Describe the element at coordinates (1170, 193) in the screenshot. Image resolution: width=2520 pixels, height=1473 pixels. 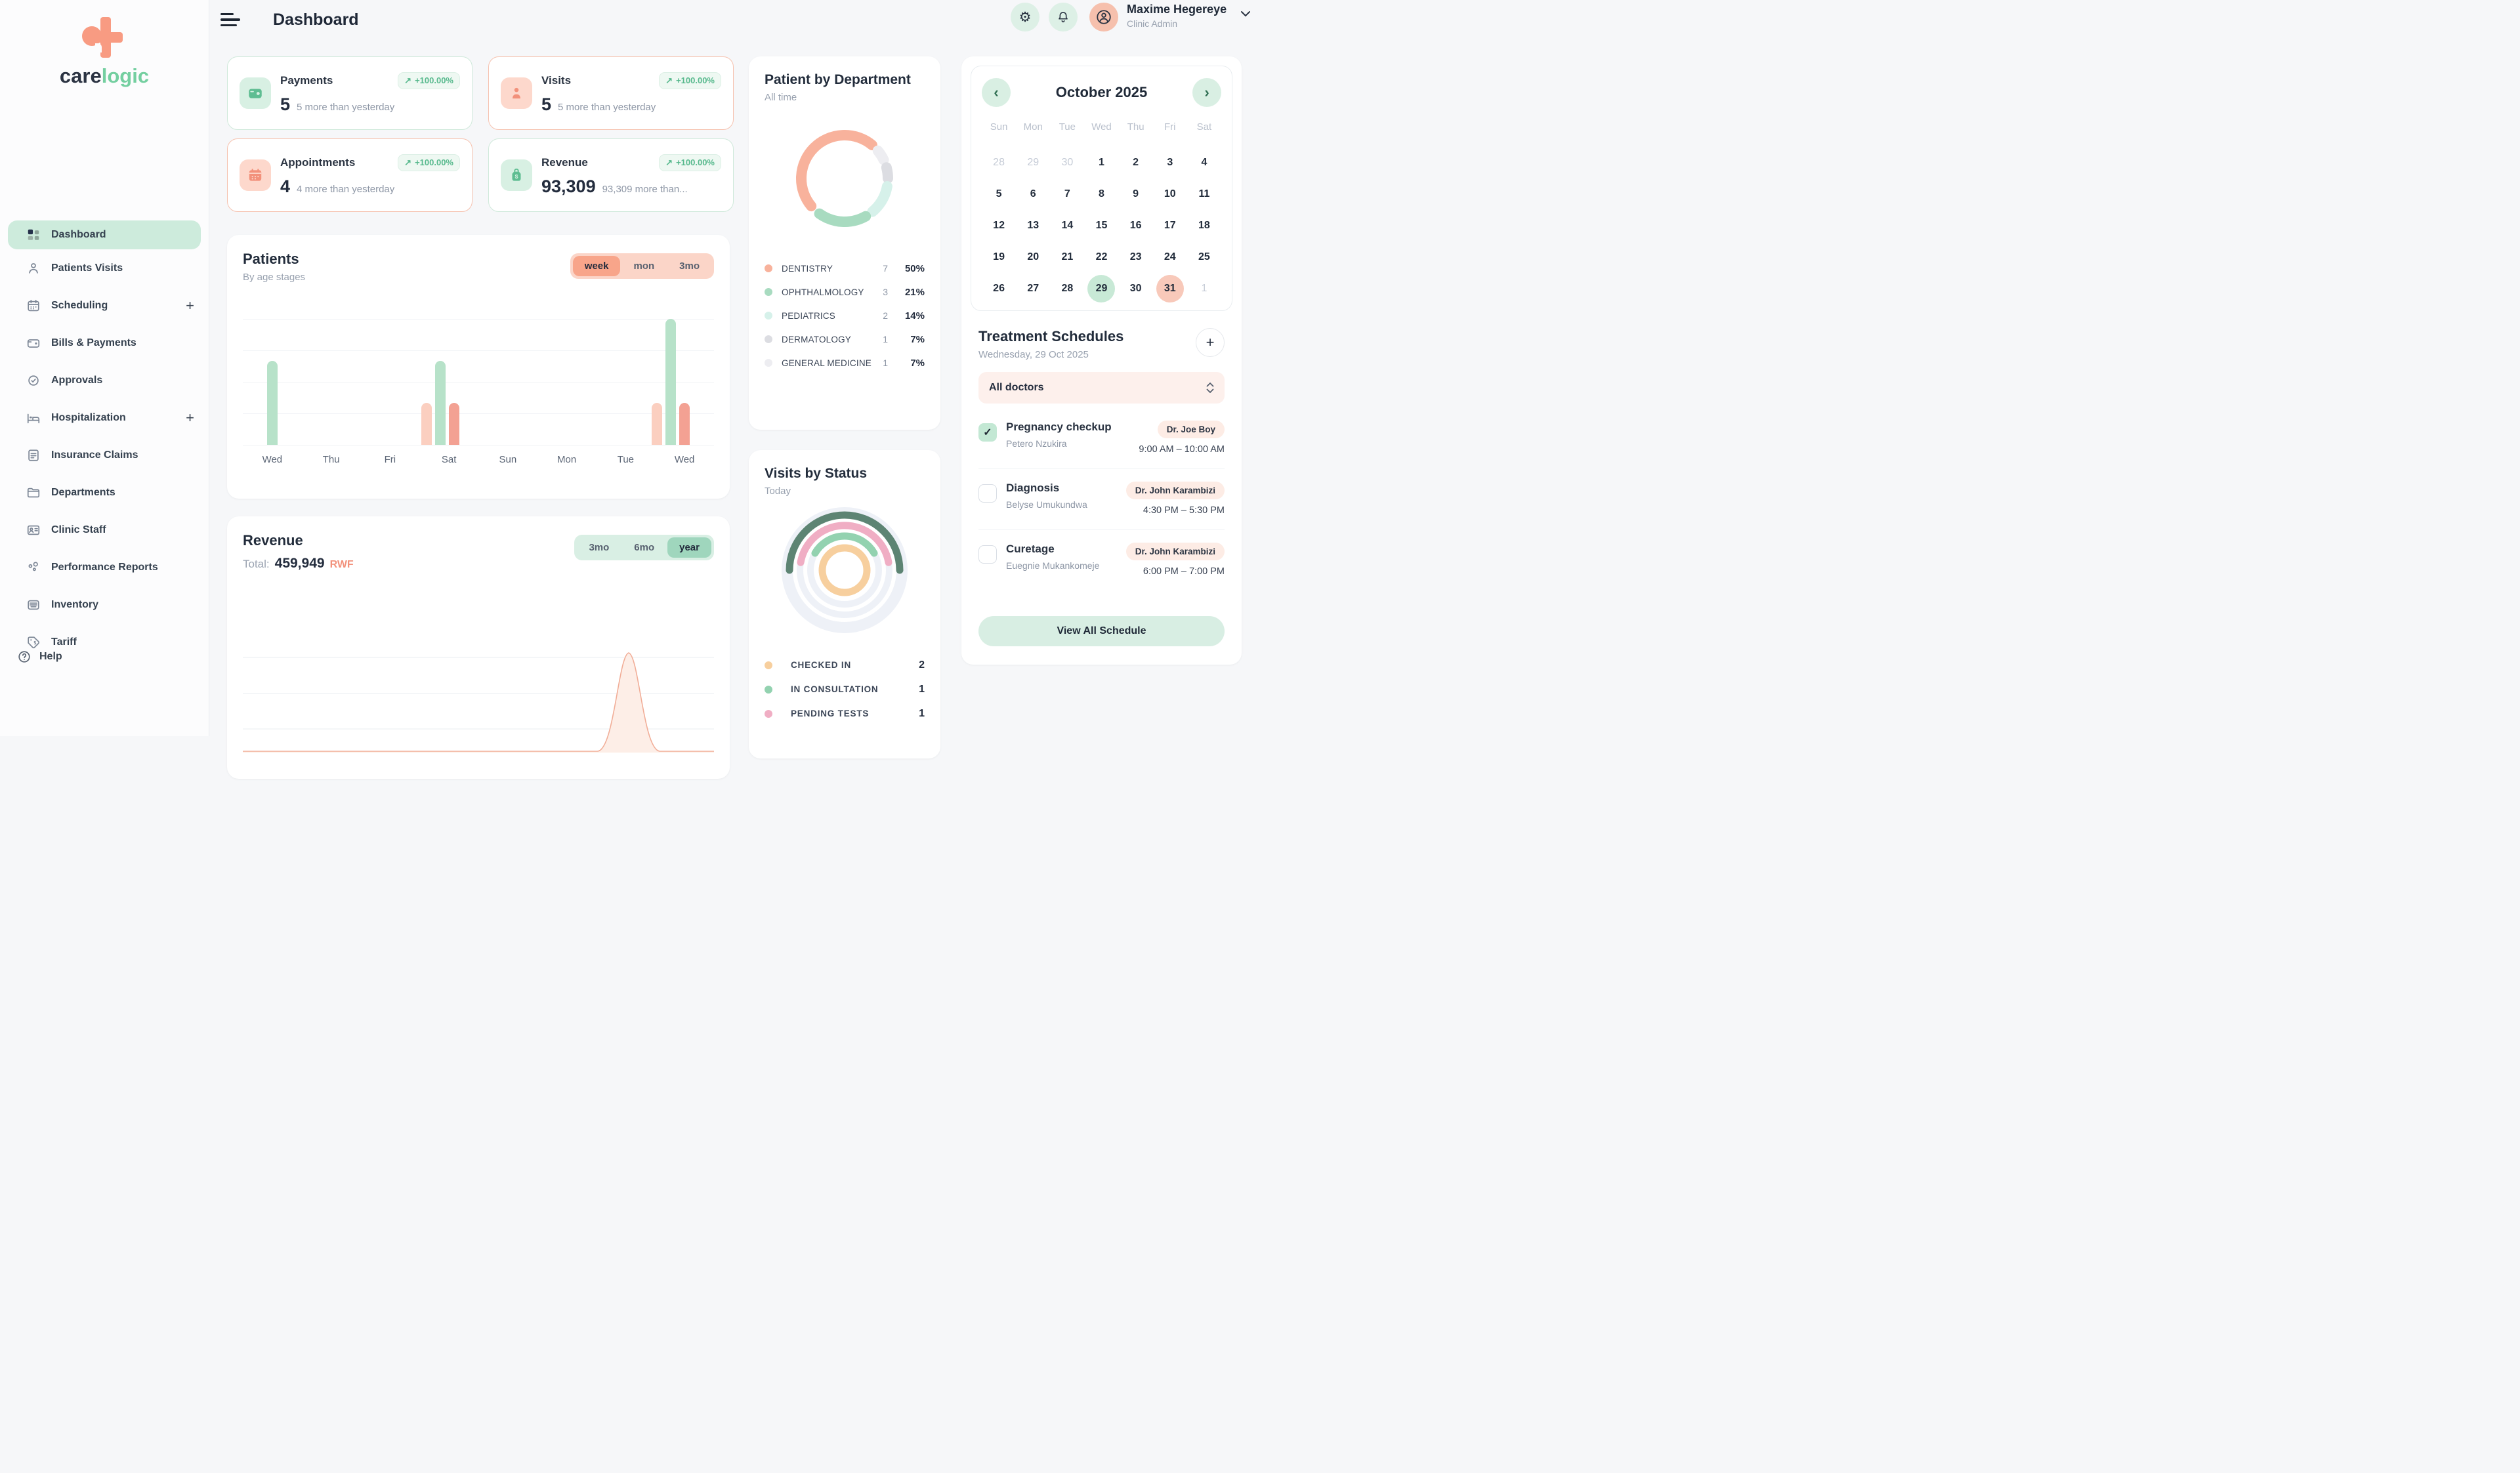
I see `calendar-day: 10` at that location.